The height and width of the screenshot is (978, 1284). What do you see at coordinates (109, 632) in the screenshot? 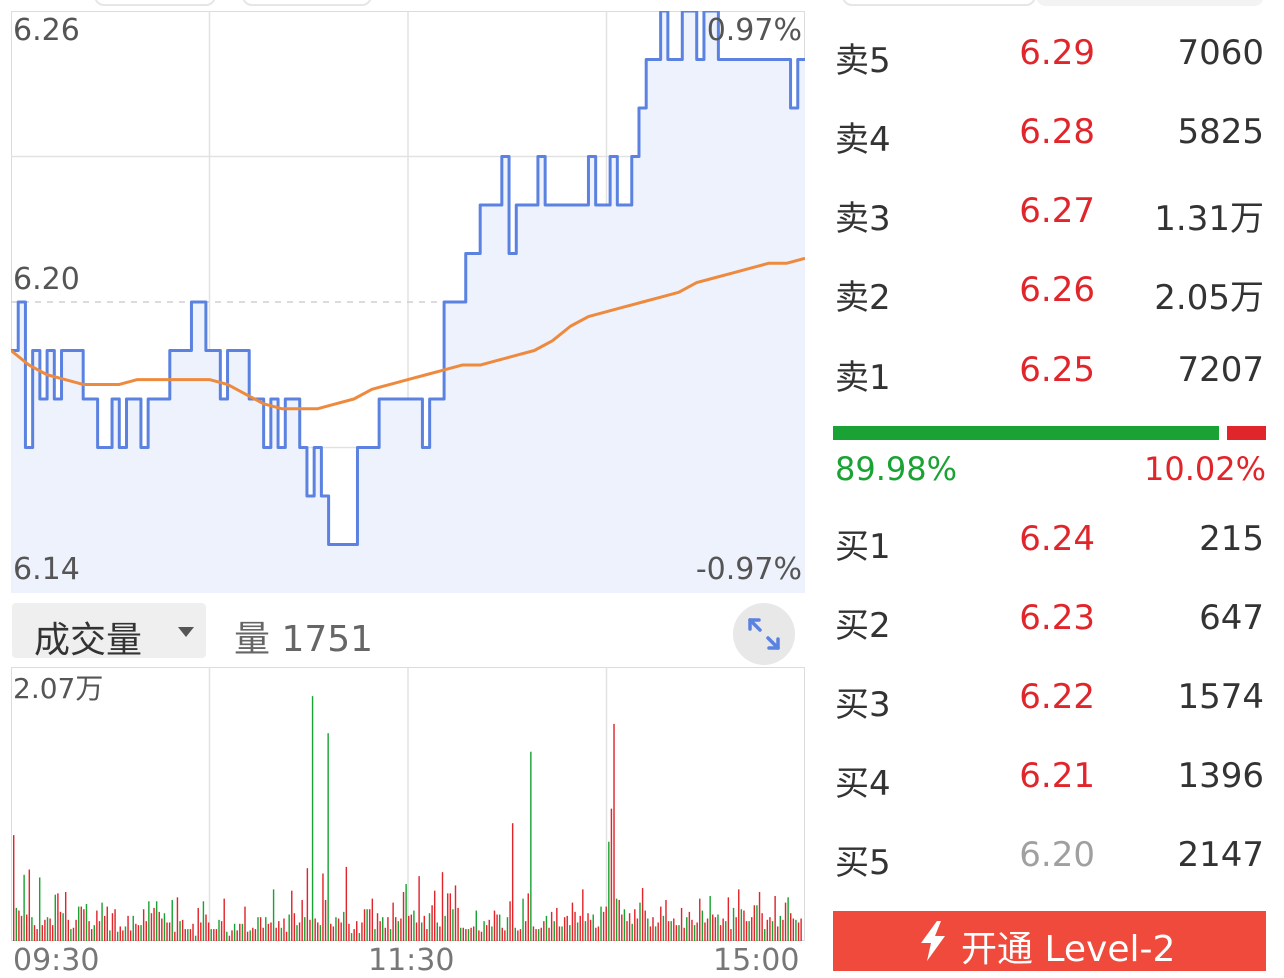
I see `indicator-select: 成交量` at bounding box center [109, 632].